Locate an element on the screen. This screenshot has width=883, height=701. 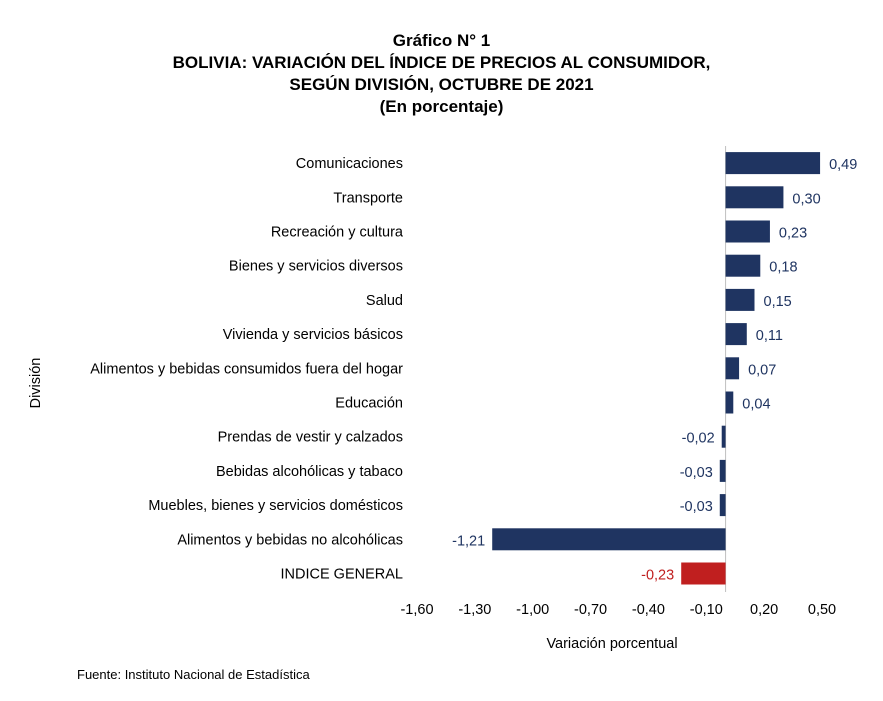
x-tick-label-5: -0,40 is located at coordinates (648, 610).